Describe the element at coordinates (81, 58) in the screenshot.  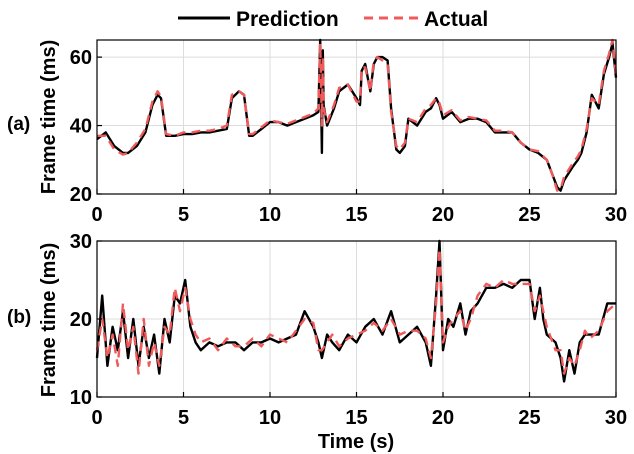
I see `y-tick-label: 60` at that location.